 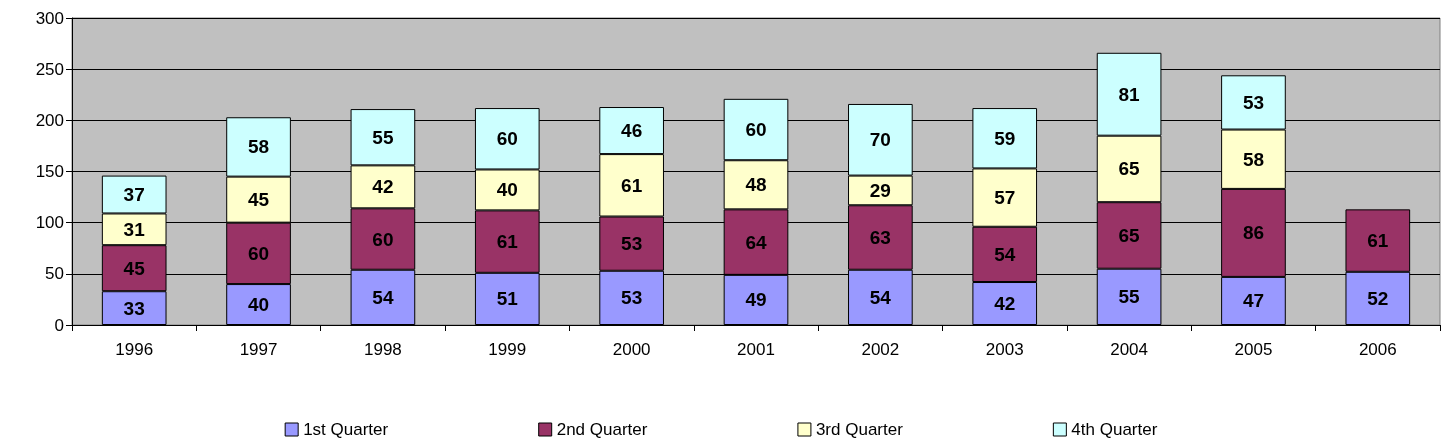 I want to click on data-label: 46, so click(x=632, y=131).